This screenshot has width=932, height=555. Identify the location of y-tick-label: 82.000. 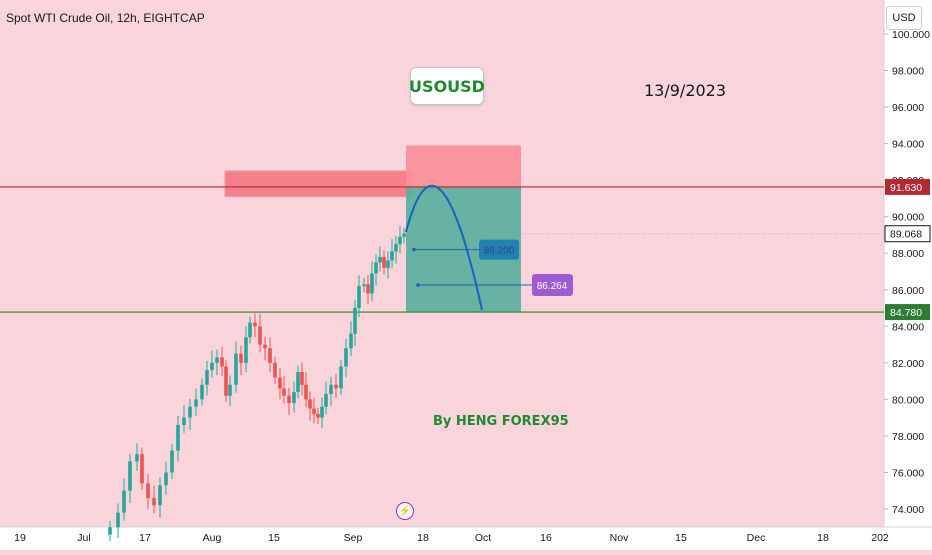
(908, 364).